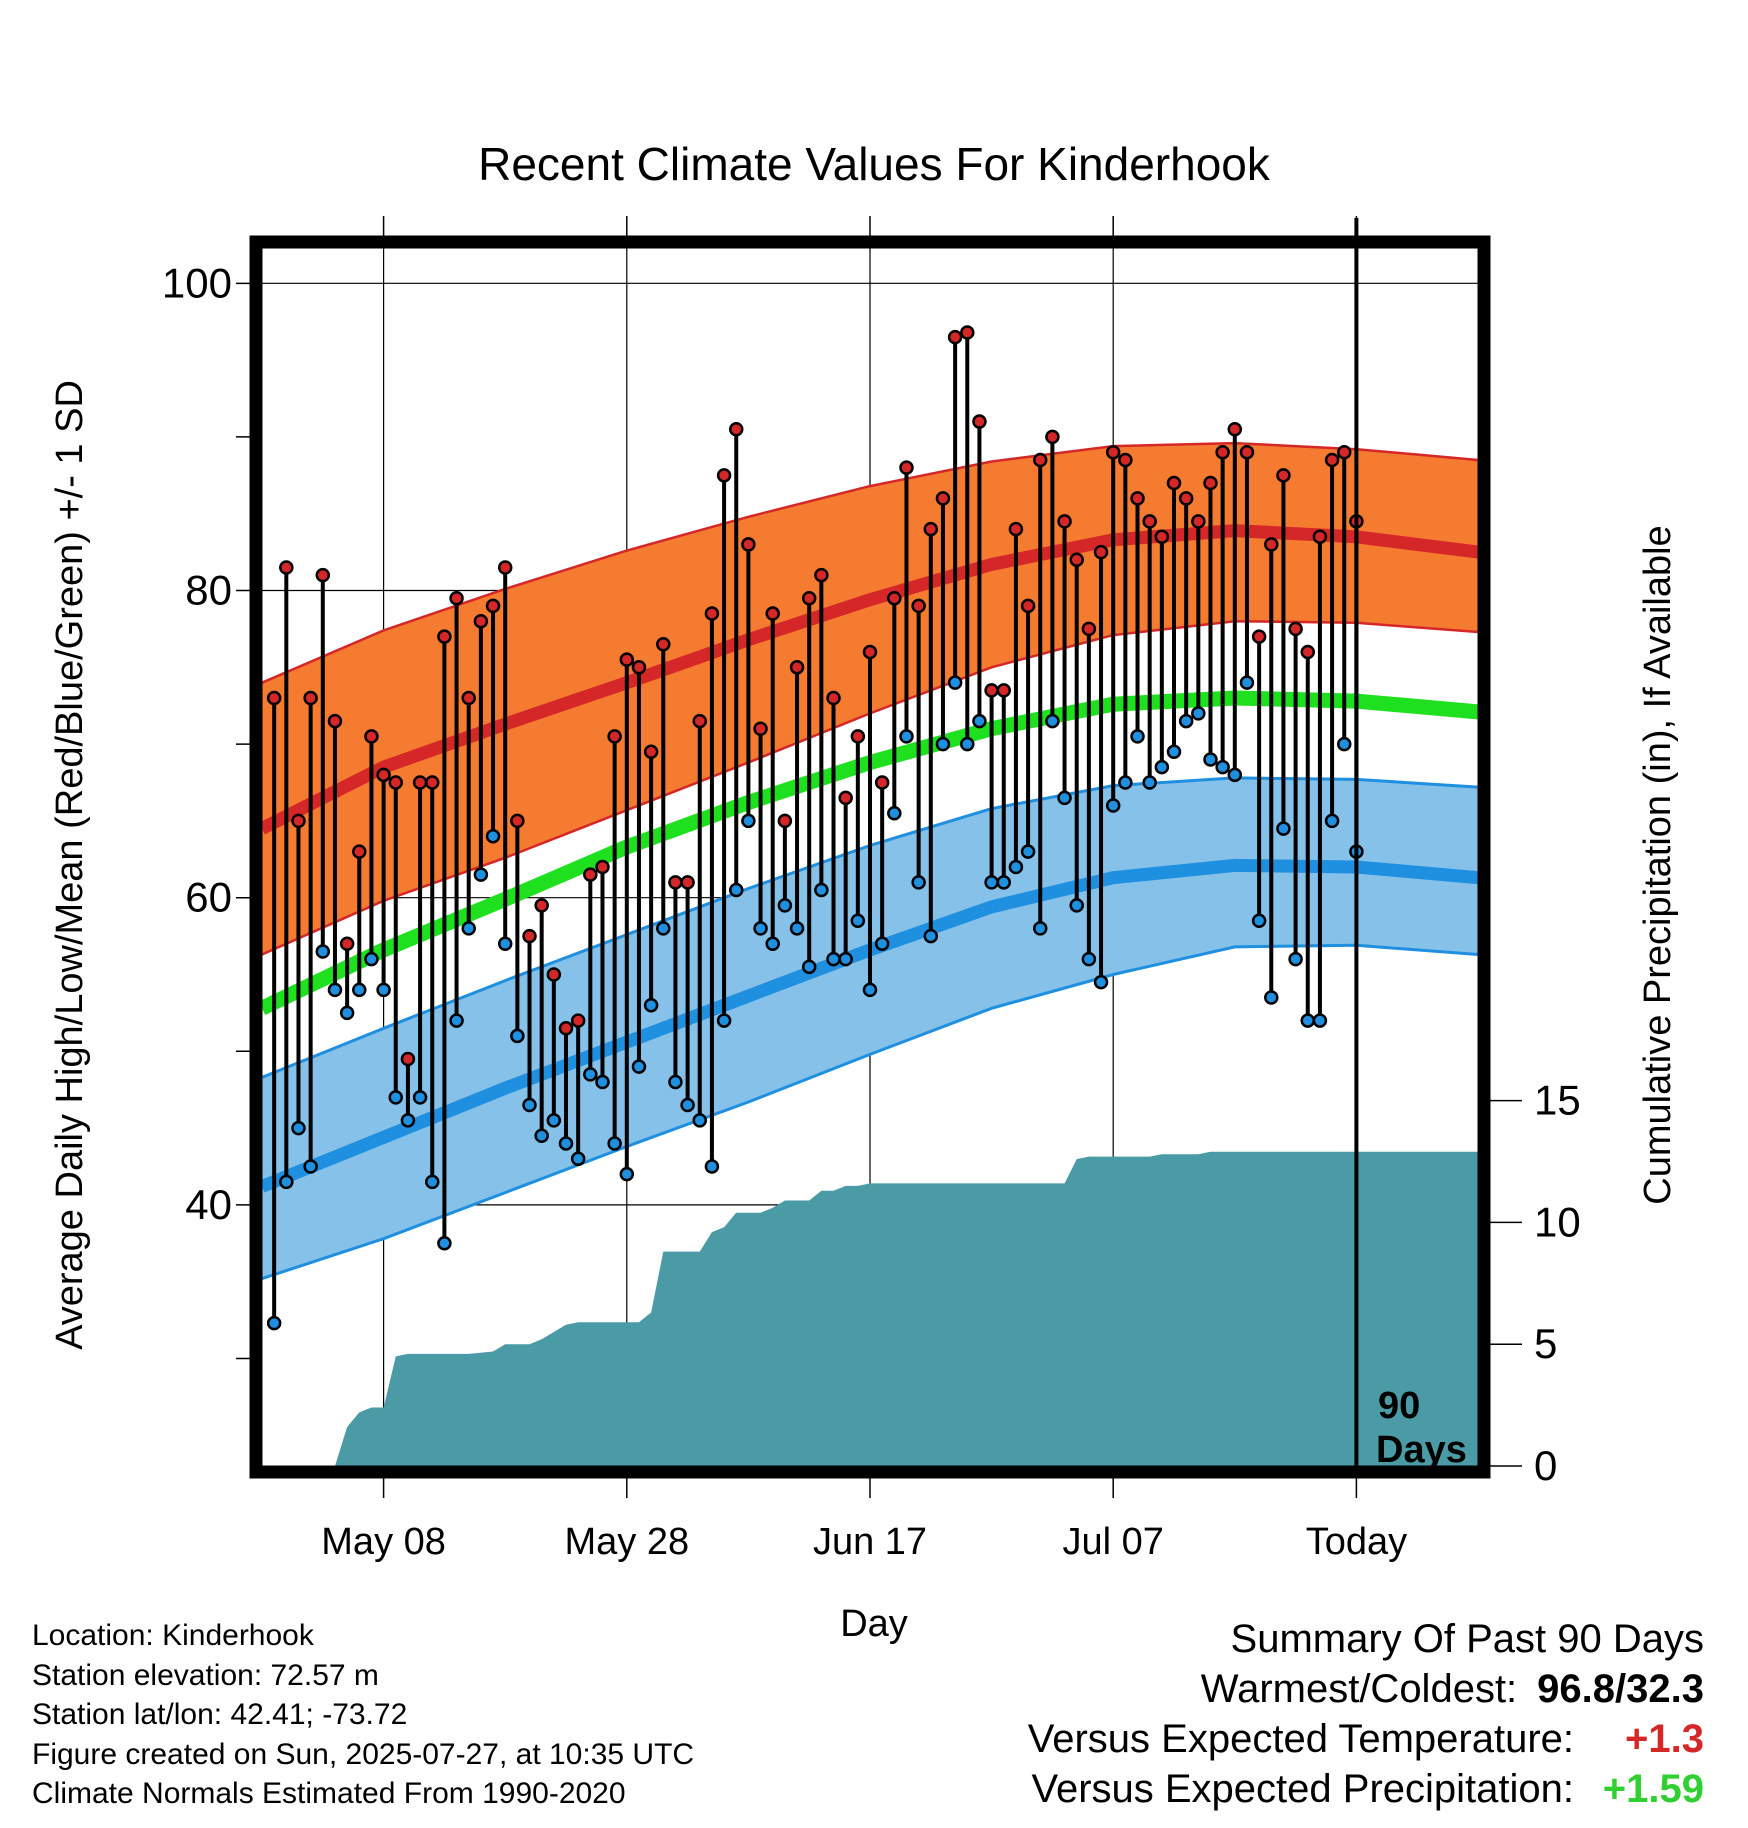 This screenshot has width=1748, height=1828. Describe the element at coordinates (1359, 1689) in the screenshot. I see `warmest-label: Warmest/Coldest:` at that location.